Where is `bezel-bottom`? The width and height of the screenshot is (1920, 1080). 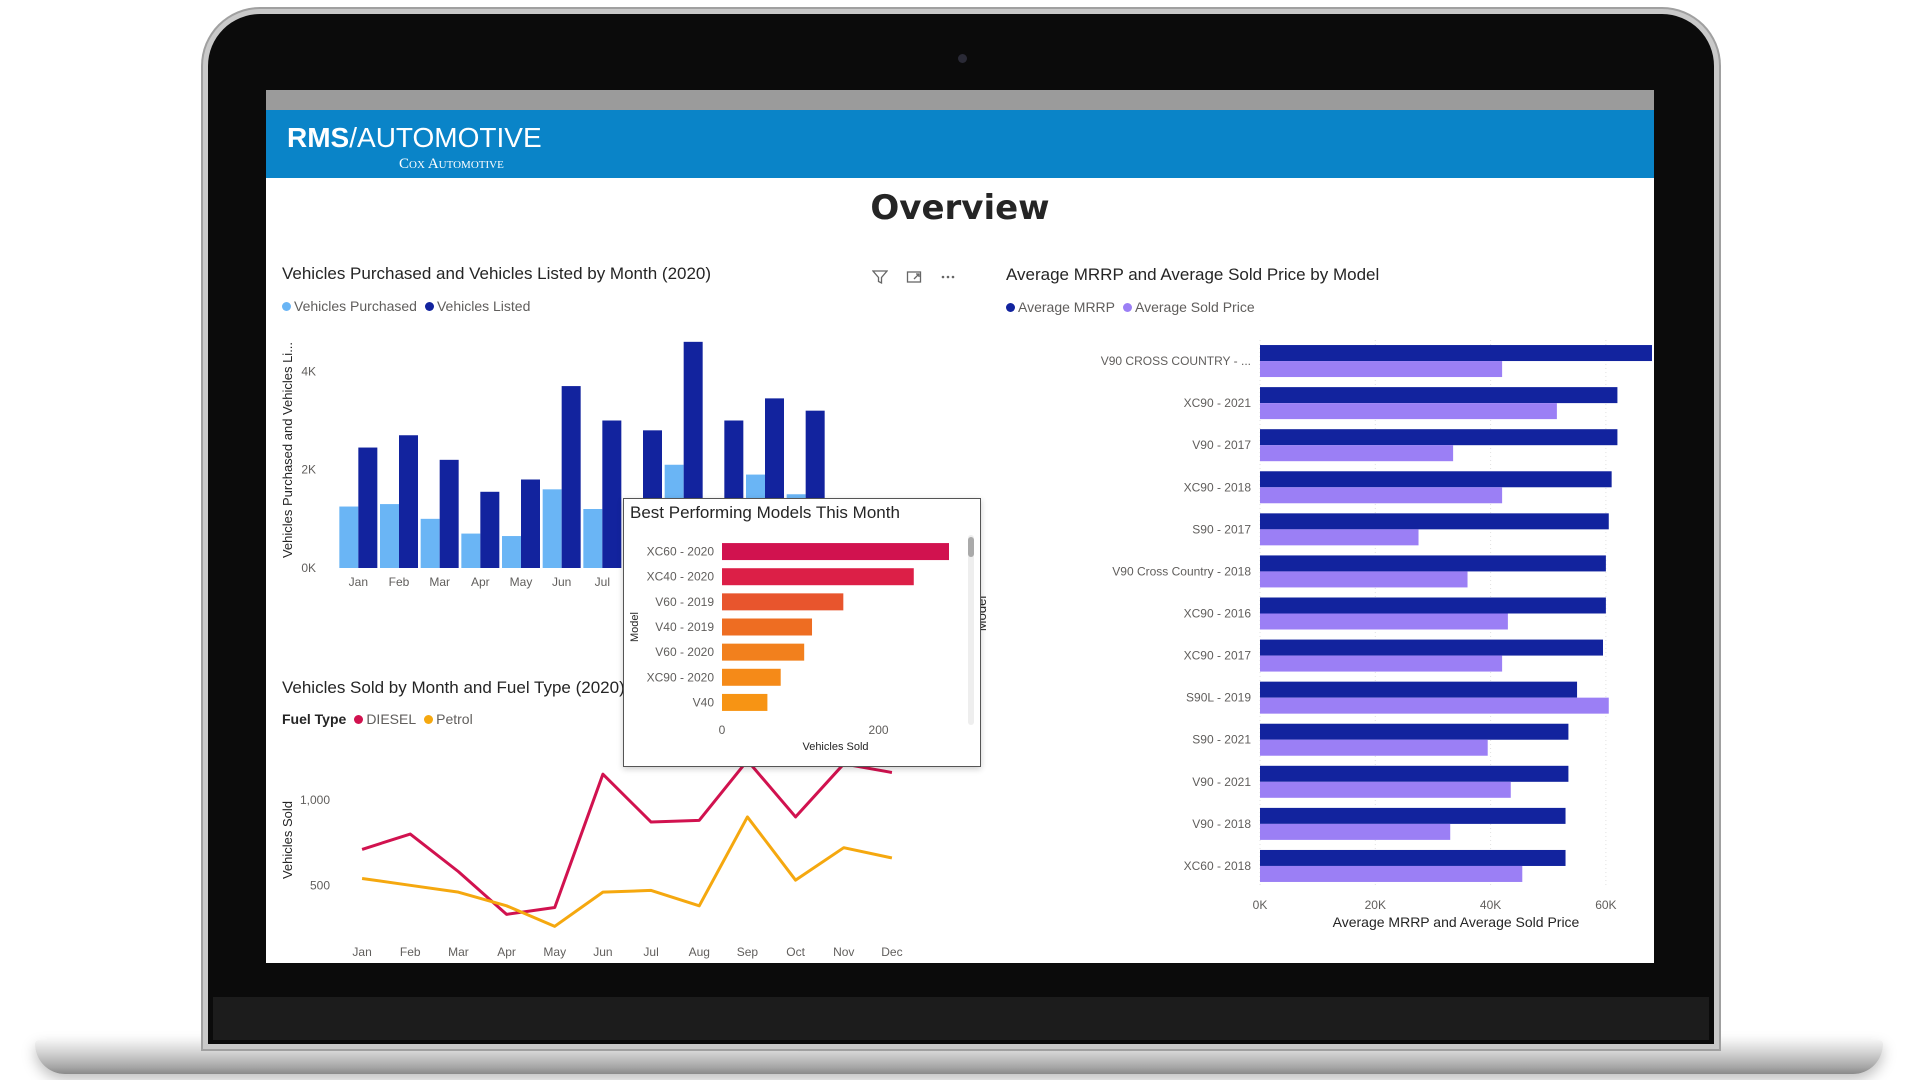
bezel-bottom is located at coordinates (961, 1018).